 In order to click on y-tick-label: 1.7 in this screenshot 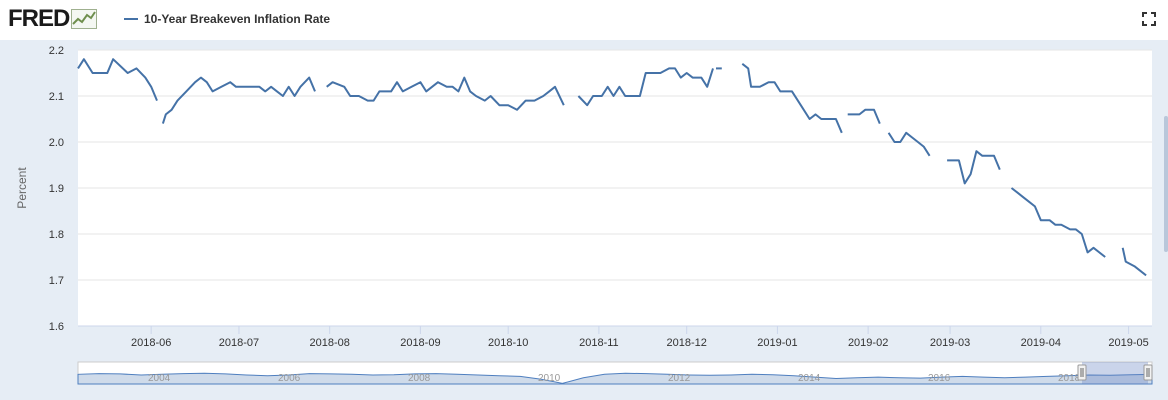, I will do `click(56, 281)`.